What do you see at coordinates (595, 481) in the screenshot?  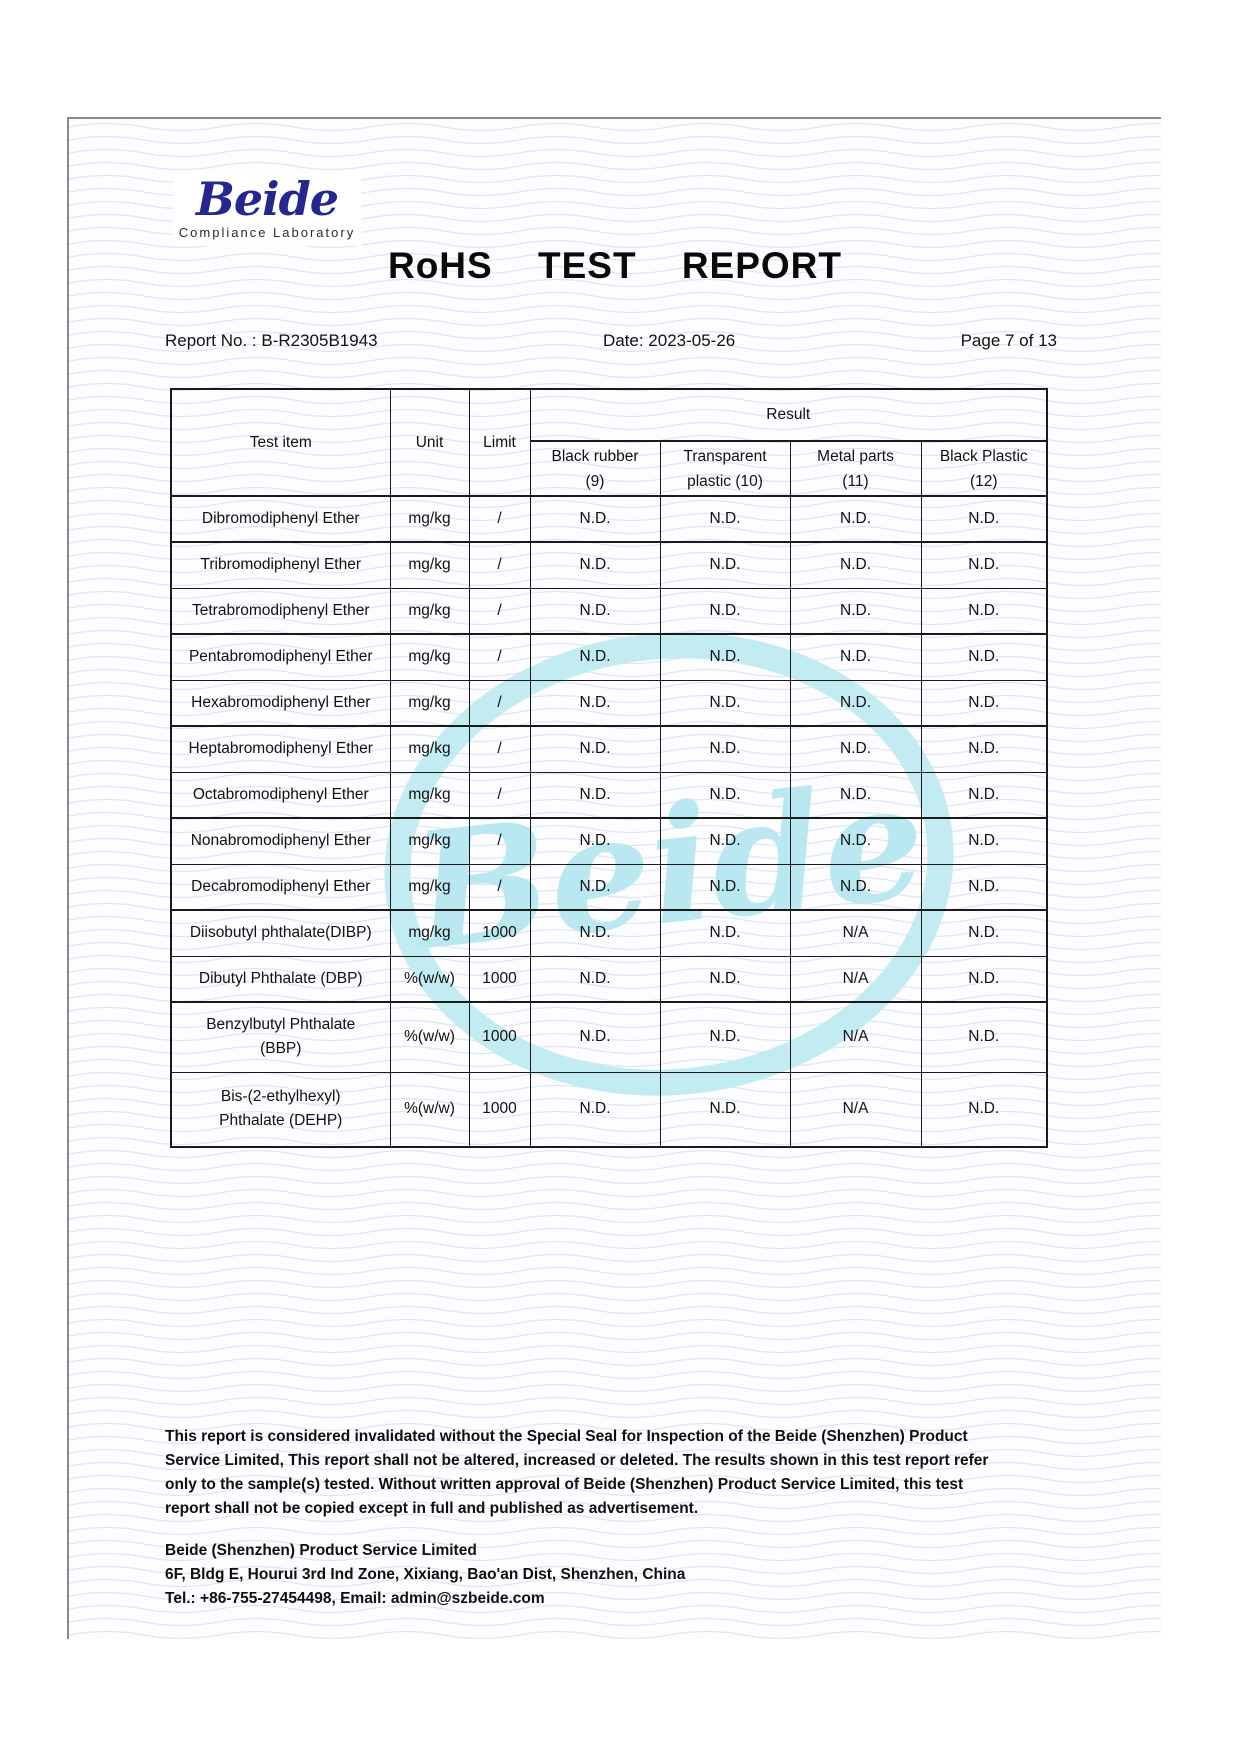 I see `sample-id: (9)` at bounding box center [595, 481].